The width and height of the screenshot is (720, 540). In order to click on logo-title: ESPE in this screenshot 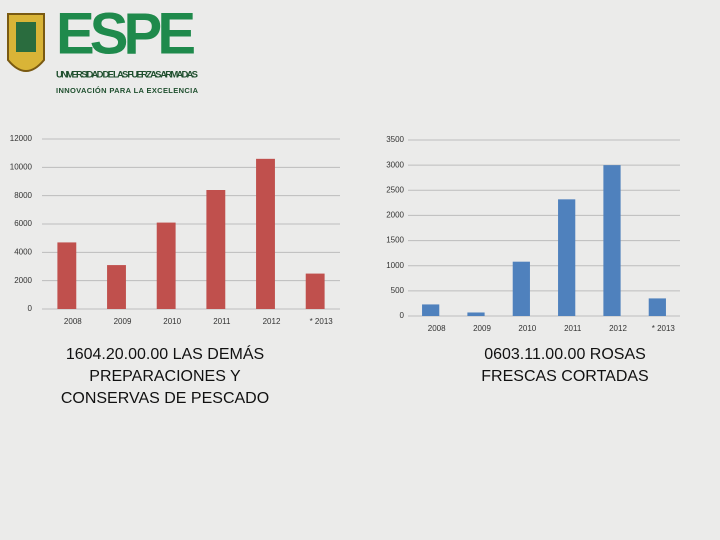, I will do `click(126, 33)`.